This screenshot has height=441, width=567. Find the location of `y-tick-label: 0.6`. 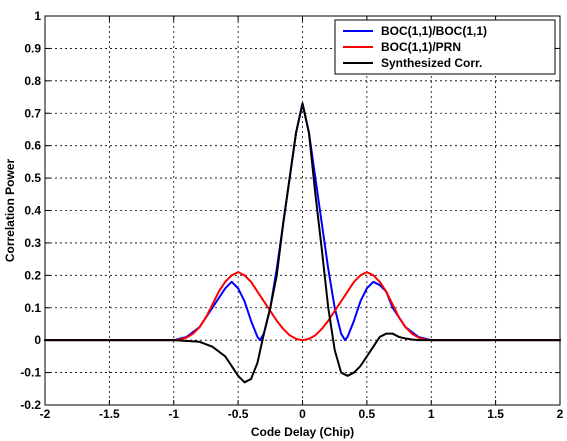

y-tick-label: 0.6 is located at coordinates (32, 146).